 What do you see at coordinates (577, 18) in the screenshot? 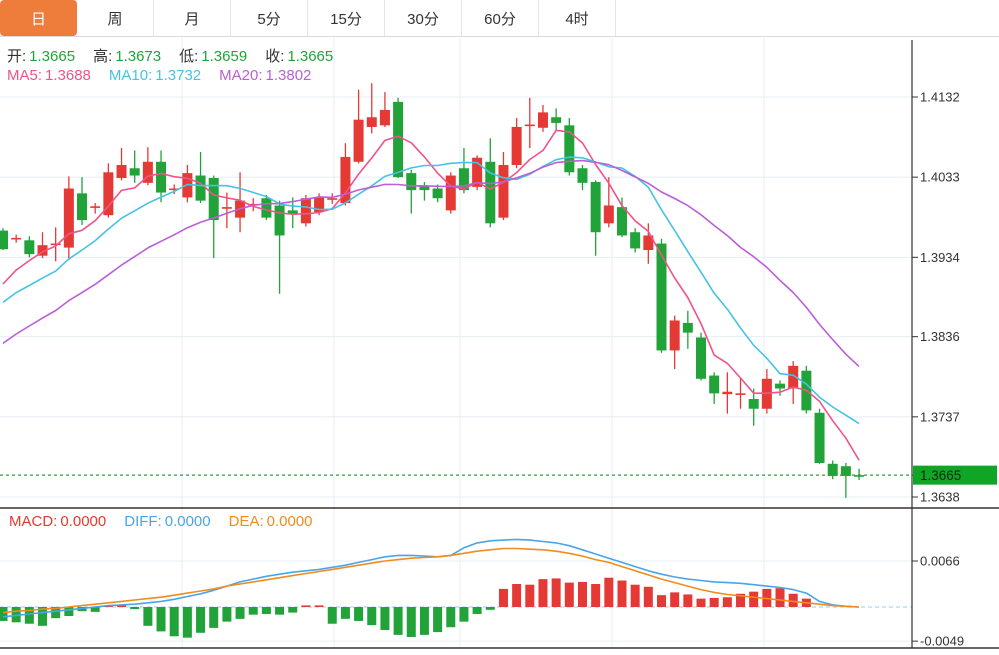
I see `tab-4hour: 4时` at bounding box center [577, 18].